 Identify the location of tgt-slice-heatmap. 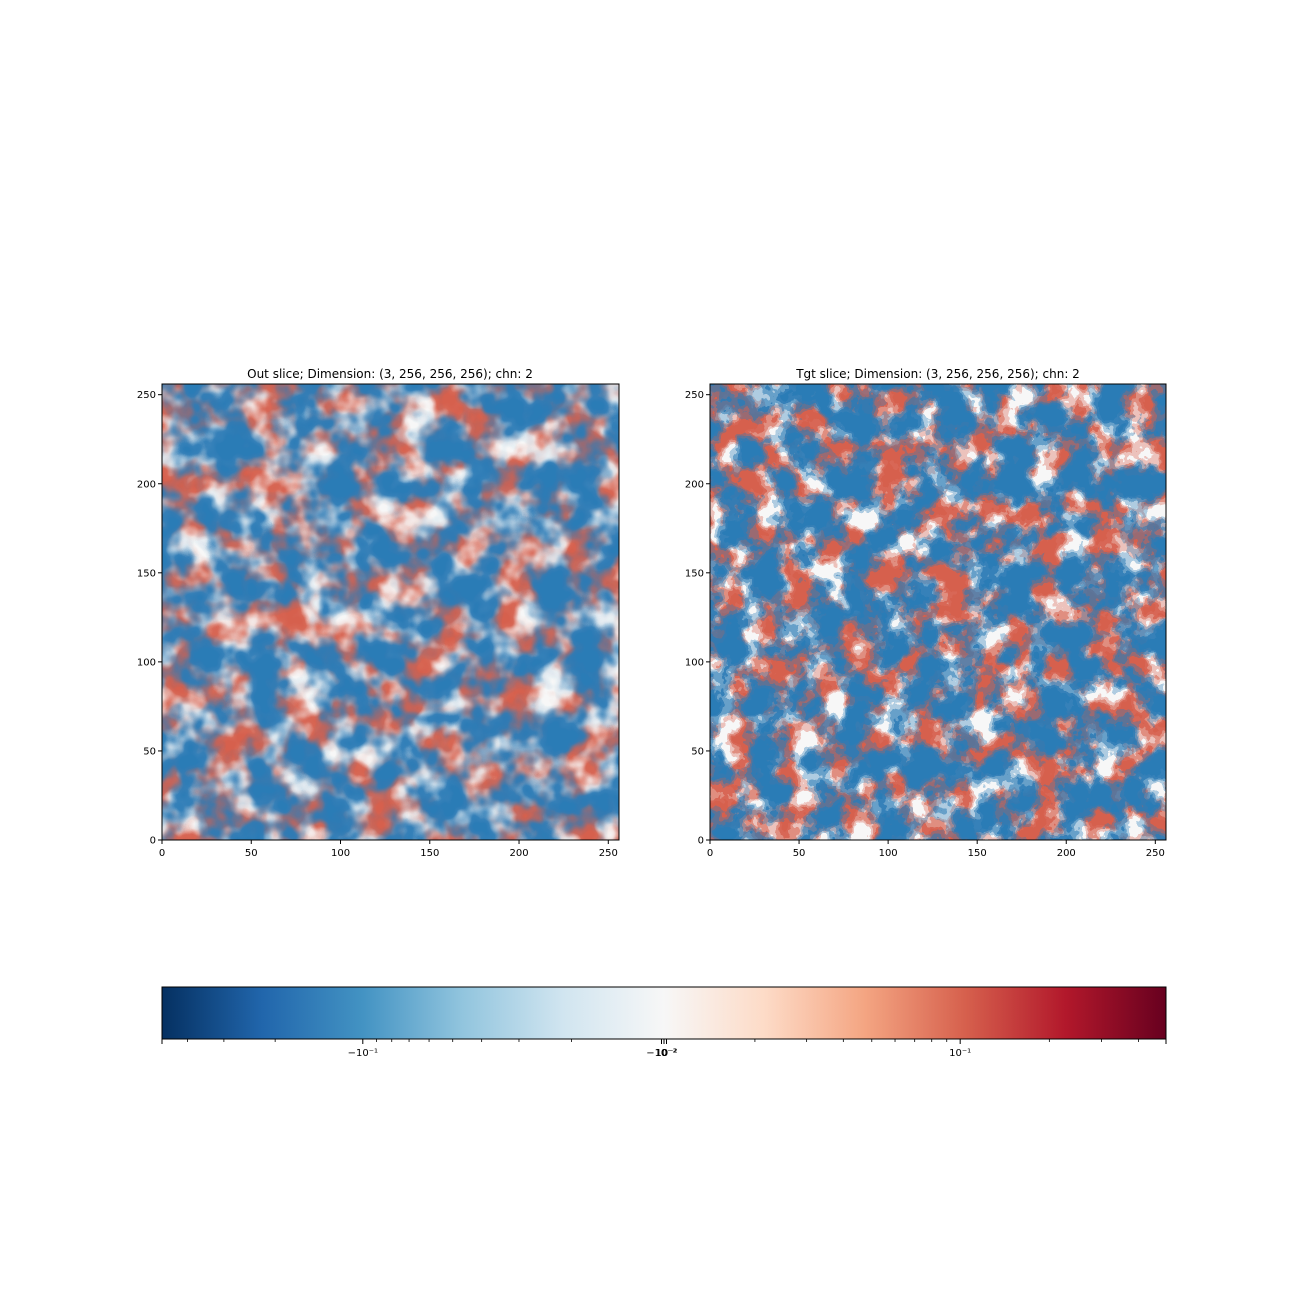
(938, 612).